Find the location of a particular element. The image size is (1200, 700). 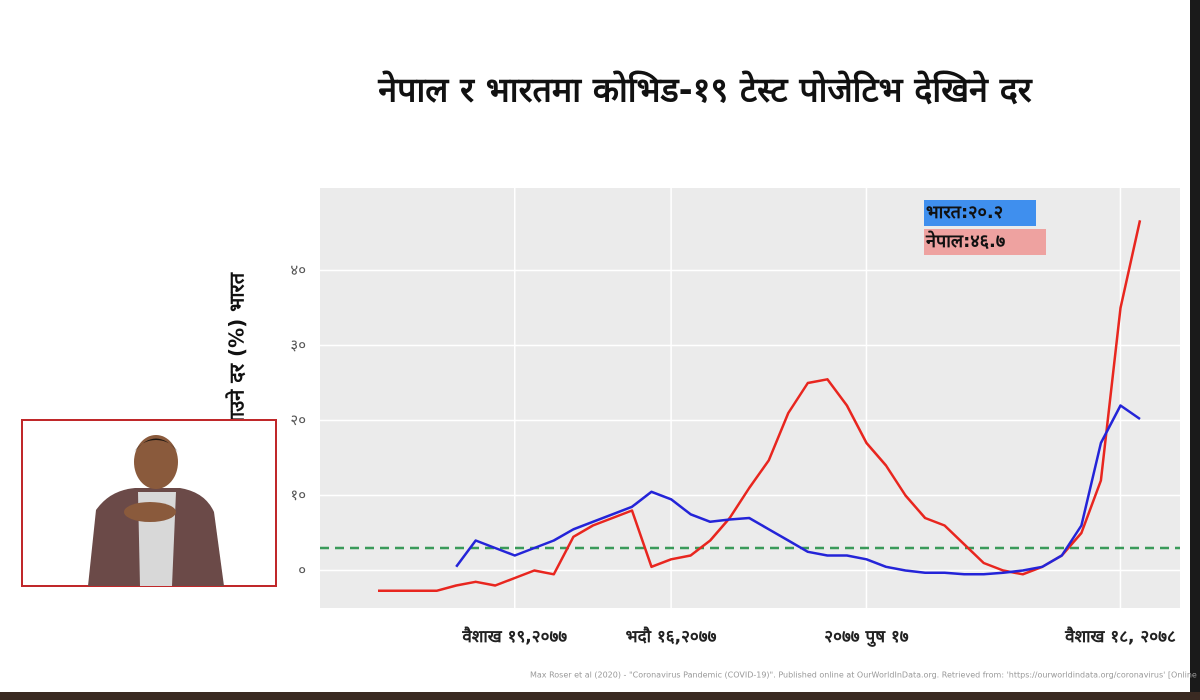

x-tick-label: वैशाख १९,२०७७ is located at coordinates (514, 636).